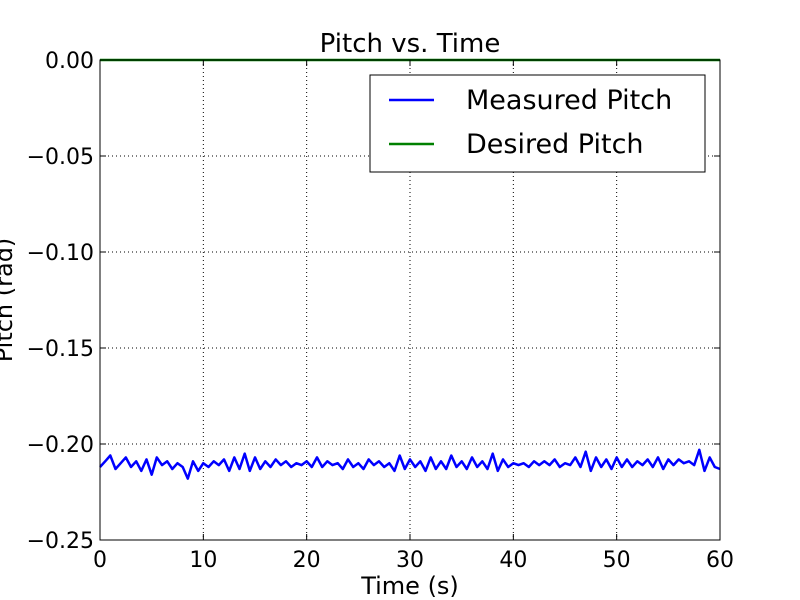 Image resolution: width=800 pixels, height=600 pixels. I want to click on x-tick-label: 60, so click(720, 560).